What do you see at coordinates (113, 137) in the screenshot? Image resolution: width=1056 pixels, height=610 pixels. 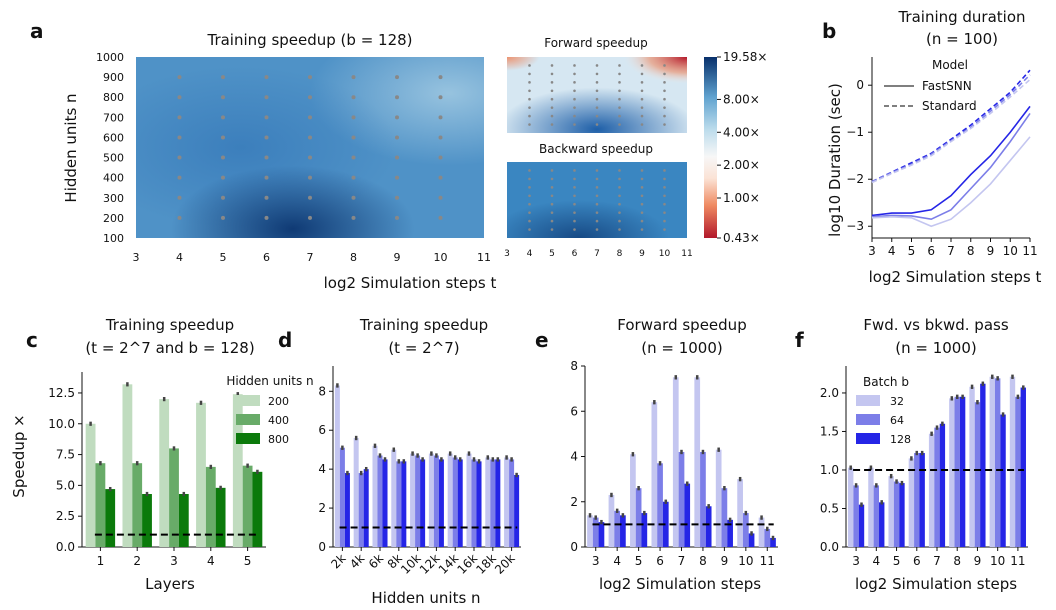 I see `panel-a-y-tick: 600` at bounding box center [113, 137].